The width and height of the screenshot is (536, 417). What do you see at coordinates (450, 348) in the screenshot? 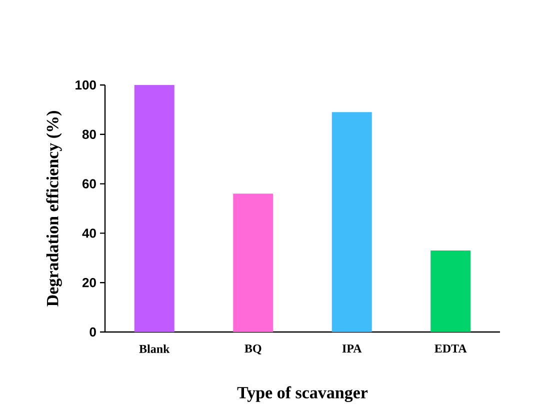
I see `x-tick-label: EDTA` at bounding box center [450, 348].